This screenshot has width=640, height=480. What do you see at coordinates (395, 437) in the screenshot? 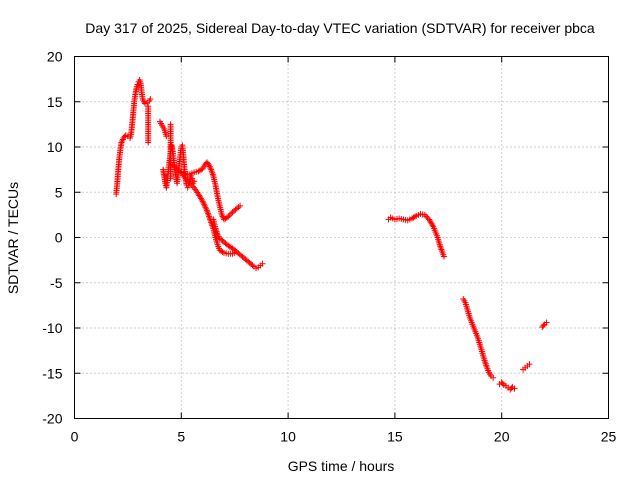
I see `x-tick-label: 15` at bounding box center [395, 437].